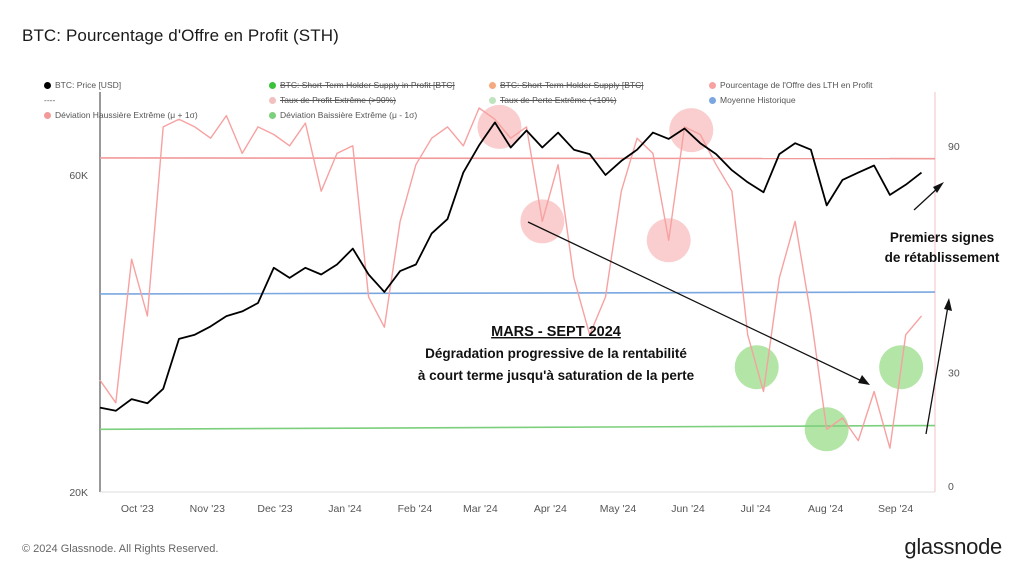  What do you see at coordinates (556, 332) in the screenshot?
I see `annotation-main-title: MARS - SEPT 2024` at bounding box center [556, 332].